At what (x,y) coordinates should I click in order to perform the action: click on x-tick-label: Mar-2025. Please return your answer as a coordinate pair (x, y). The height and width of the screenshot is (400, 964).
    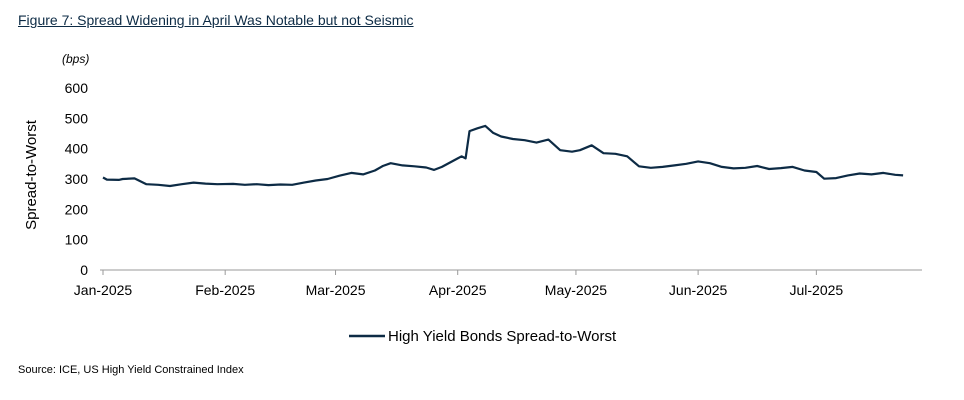
    Looking at the image, I should click on (336, 290).